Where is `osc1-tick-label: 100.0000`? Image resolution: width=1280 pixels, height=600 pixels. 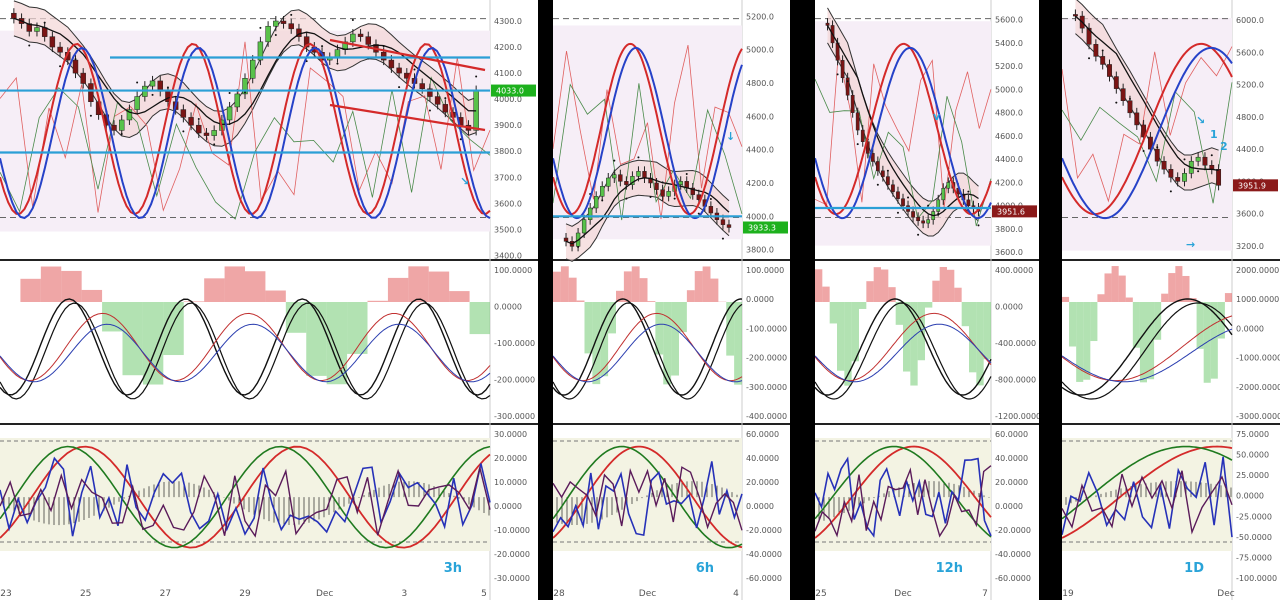
osc1-tick-label: 100.0000 is located at coordinates (513, 270).